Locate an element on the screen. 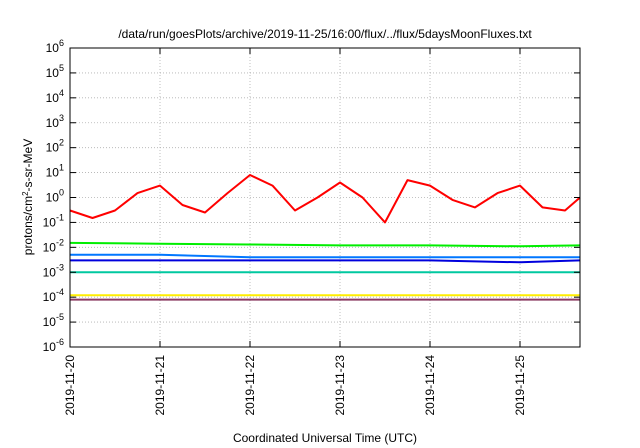 This screenshot has width=640, height=448. x-tick-label: 2019-11-23 is located at coordinates (340, 385).